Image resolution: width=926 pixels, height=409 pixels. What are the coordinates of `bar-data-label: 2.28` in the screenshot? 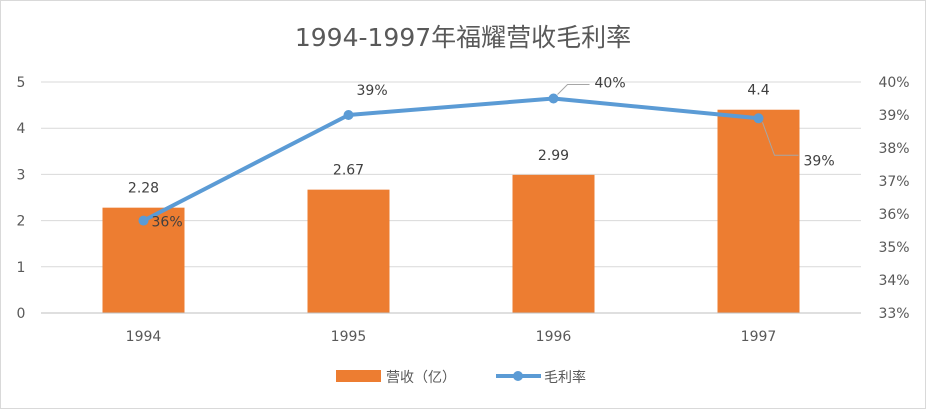 It's located at (143, 189).